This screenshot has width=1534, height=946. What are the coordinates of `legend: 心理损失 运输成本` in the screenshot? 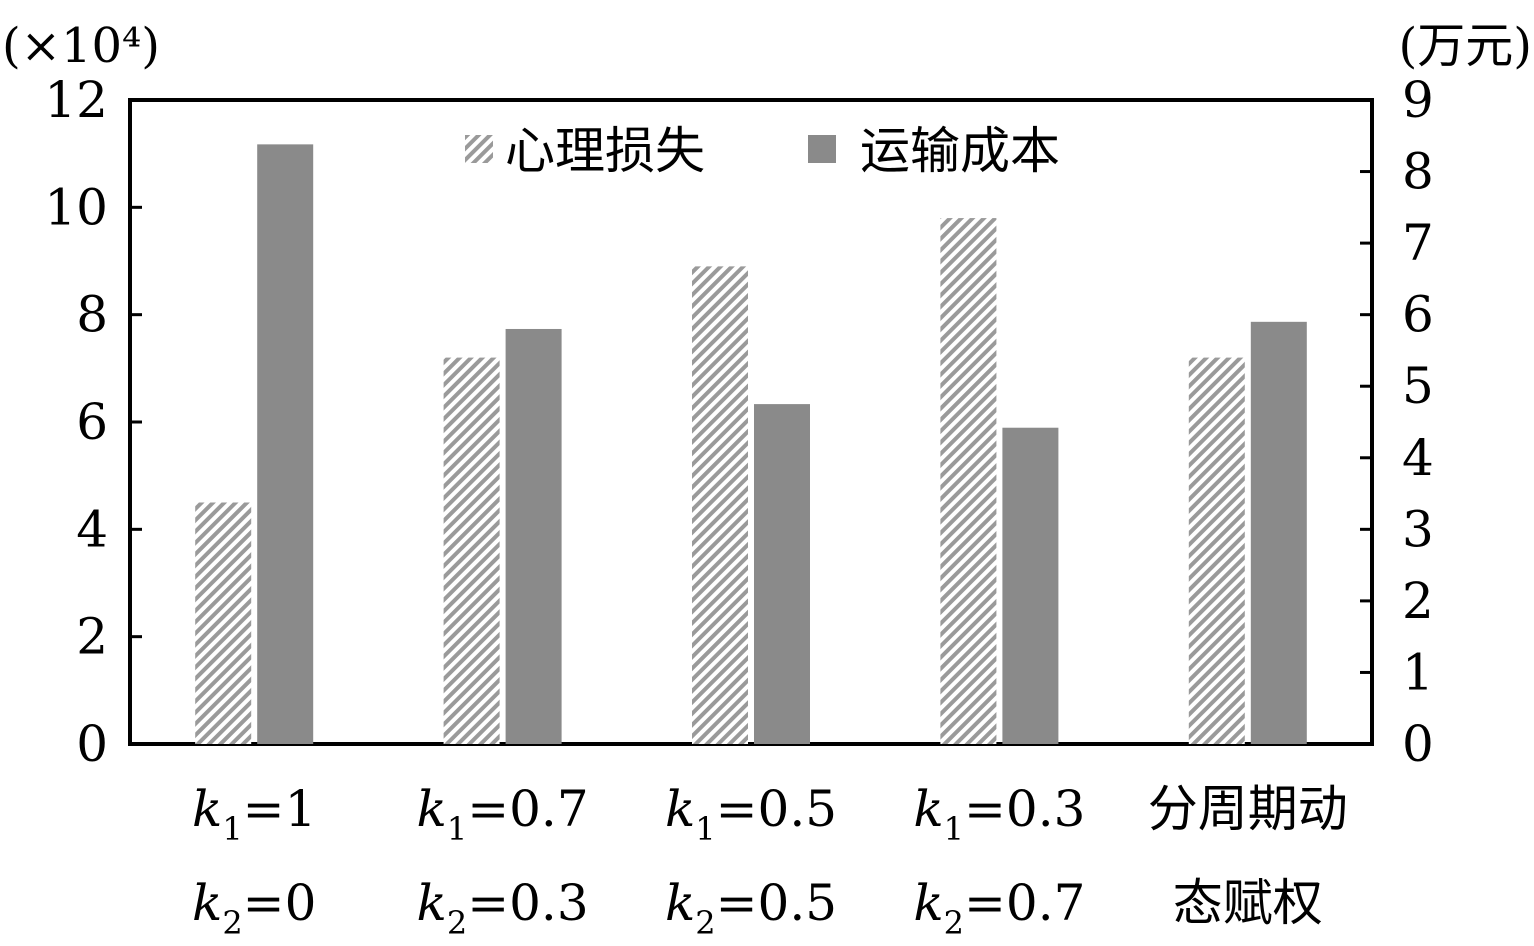 It's located at (762, 151).